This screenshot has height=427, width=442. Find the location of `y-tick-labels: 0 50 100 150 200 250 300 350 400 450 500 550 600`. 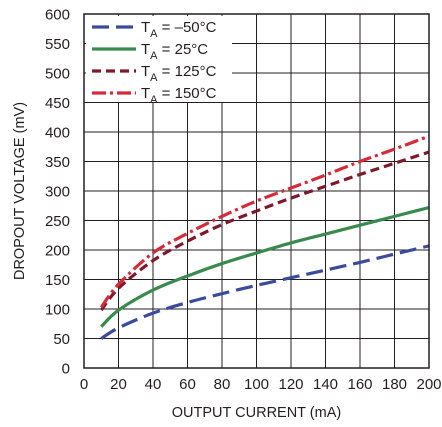

y-tick-labels: 0 50 100 150 200 250 300 350 400 450 500 550 600 is located at coordinates (57, 192).